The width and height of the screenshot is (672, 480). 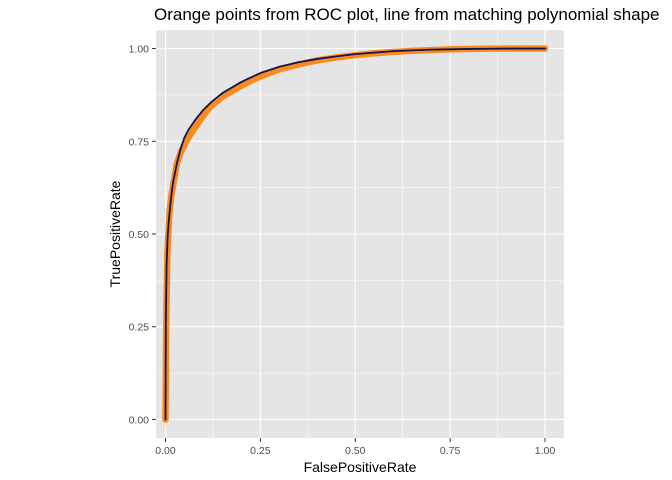 What do you see at coordinates (139, 328) in the screenshot?
I see `y-tick-label: 0.25` at bounding box center [139, 328].